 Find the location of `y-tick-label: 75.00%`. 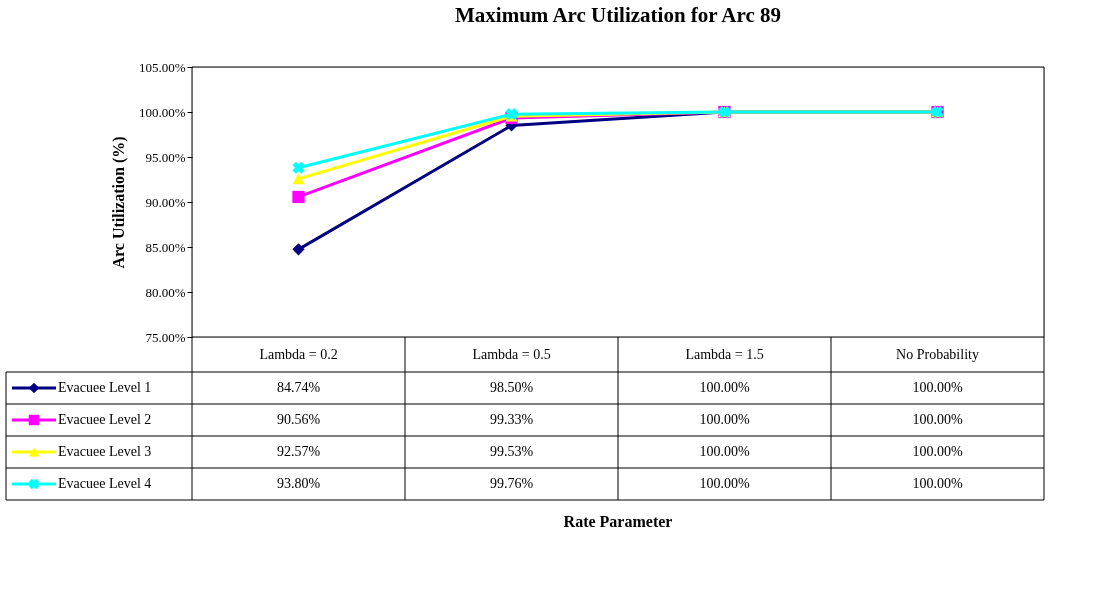

y-tick-label: 75.00% is located at coordinates (165, 337).